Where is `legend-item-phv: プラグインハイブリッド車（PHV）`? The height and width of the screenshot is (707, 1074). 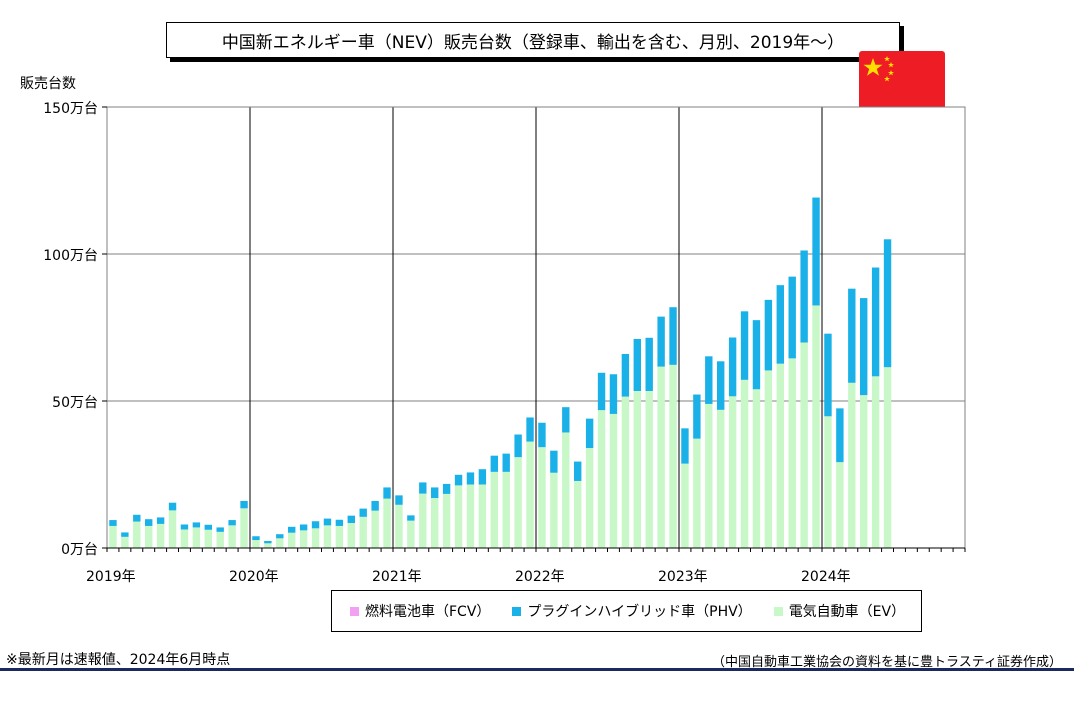 legend-item-phv: プラグインハイブリッド車（PHV） is located at coordinates (632, 611).